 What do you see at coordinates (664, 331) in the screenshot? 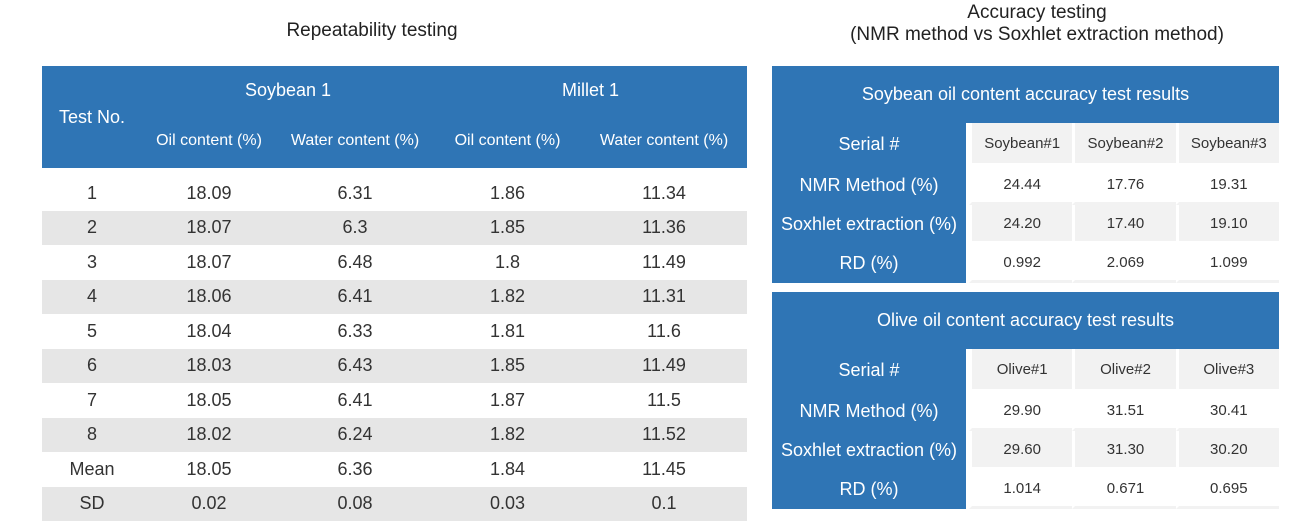
I see `table-cell: 11.6` at bounding box center [664, 331].